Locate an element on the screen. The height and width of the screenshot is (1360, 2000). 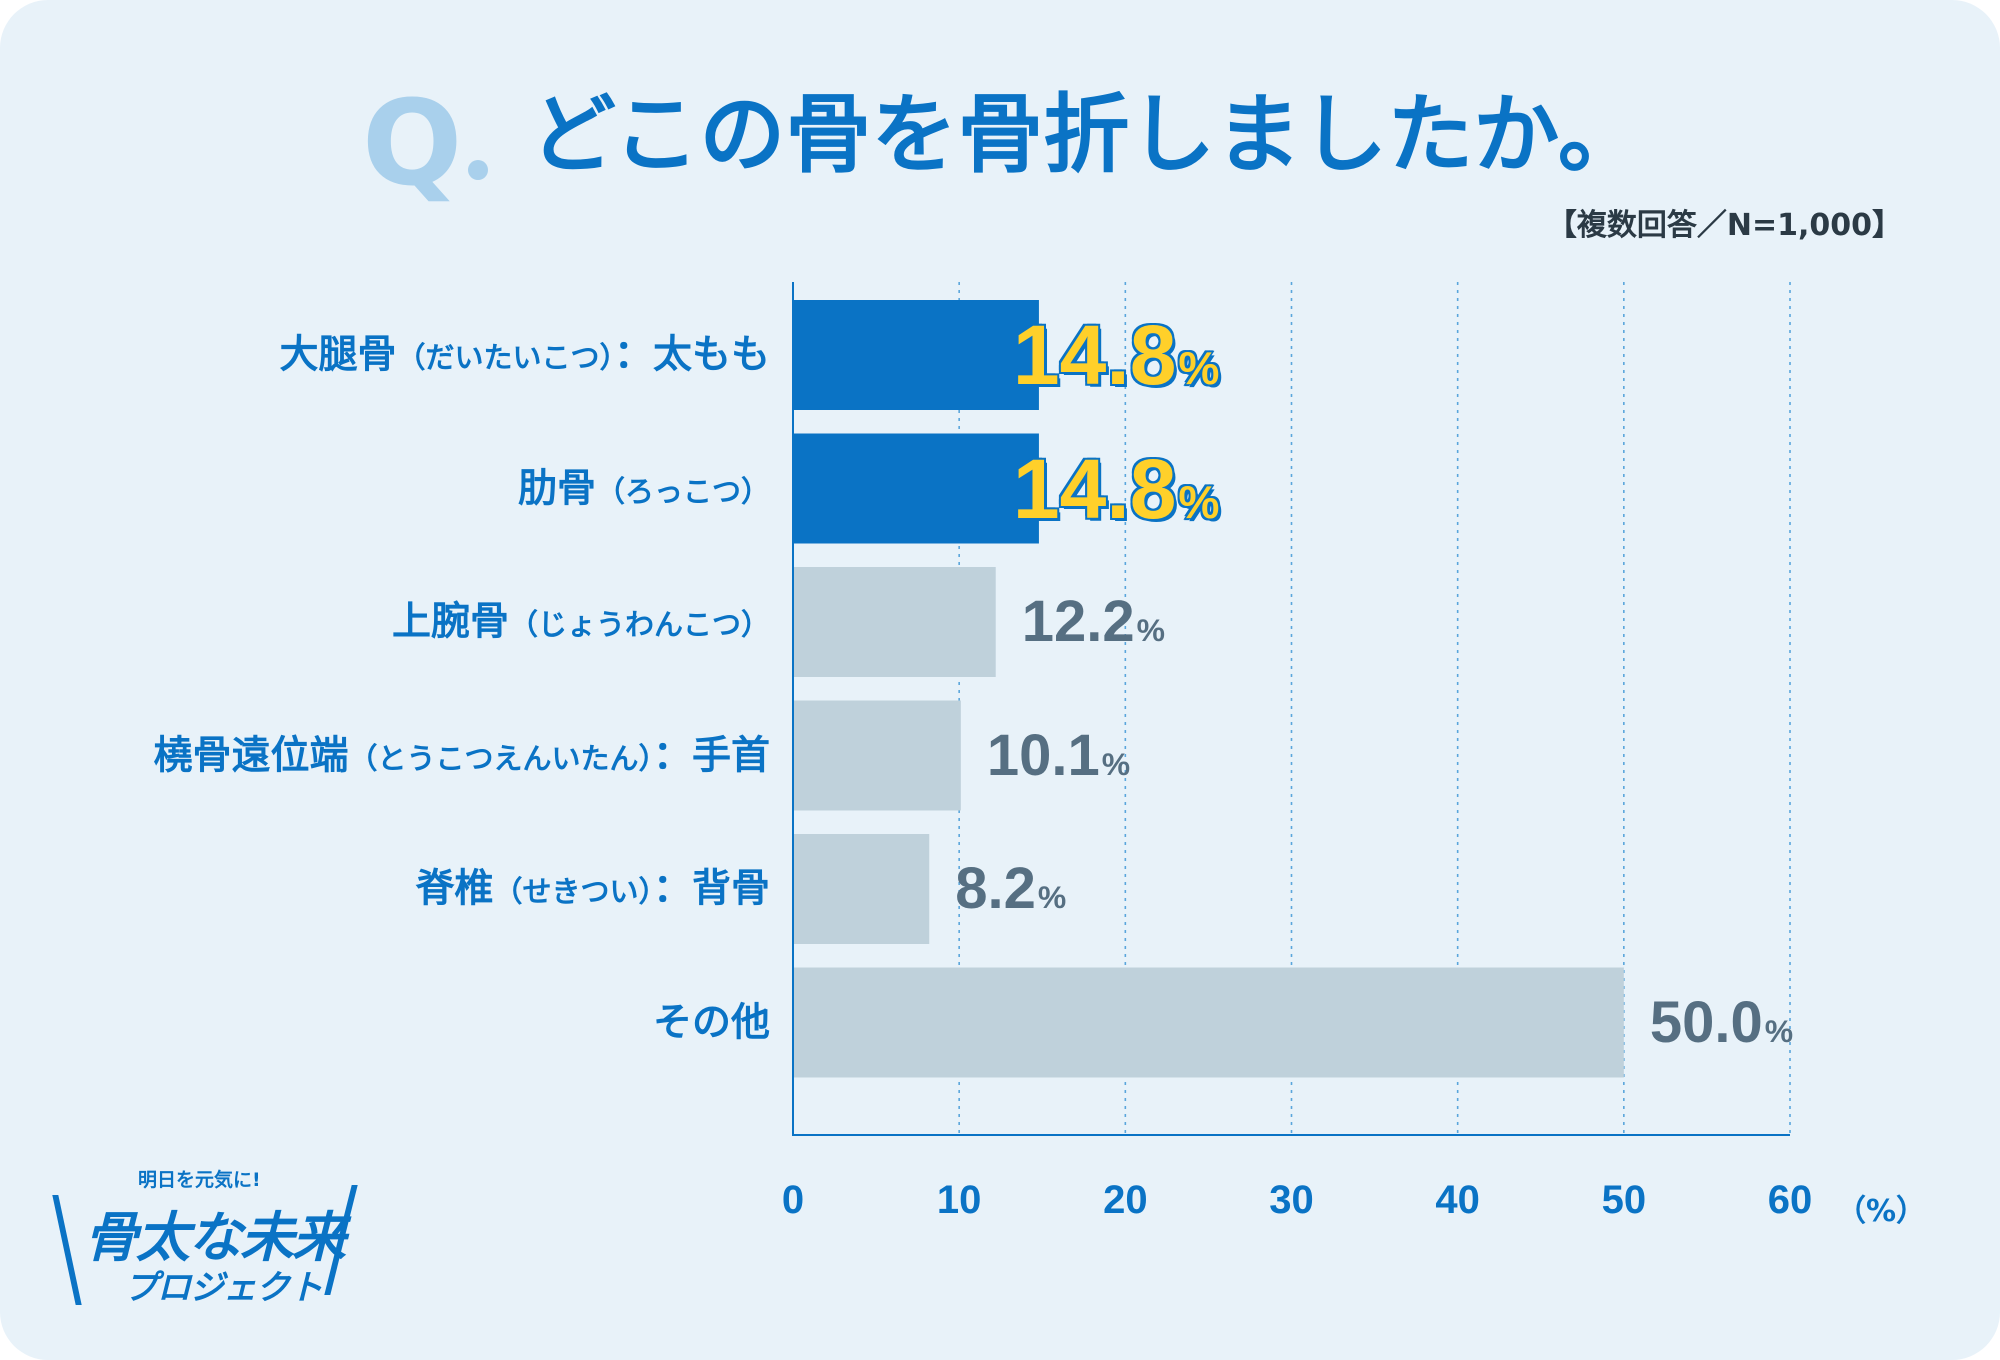
question-mark-q: Q is located at coordinates (412, 143).